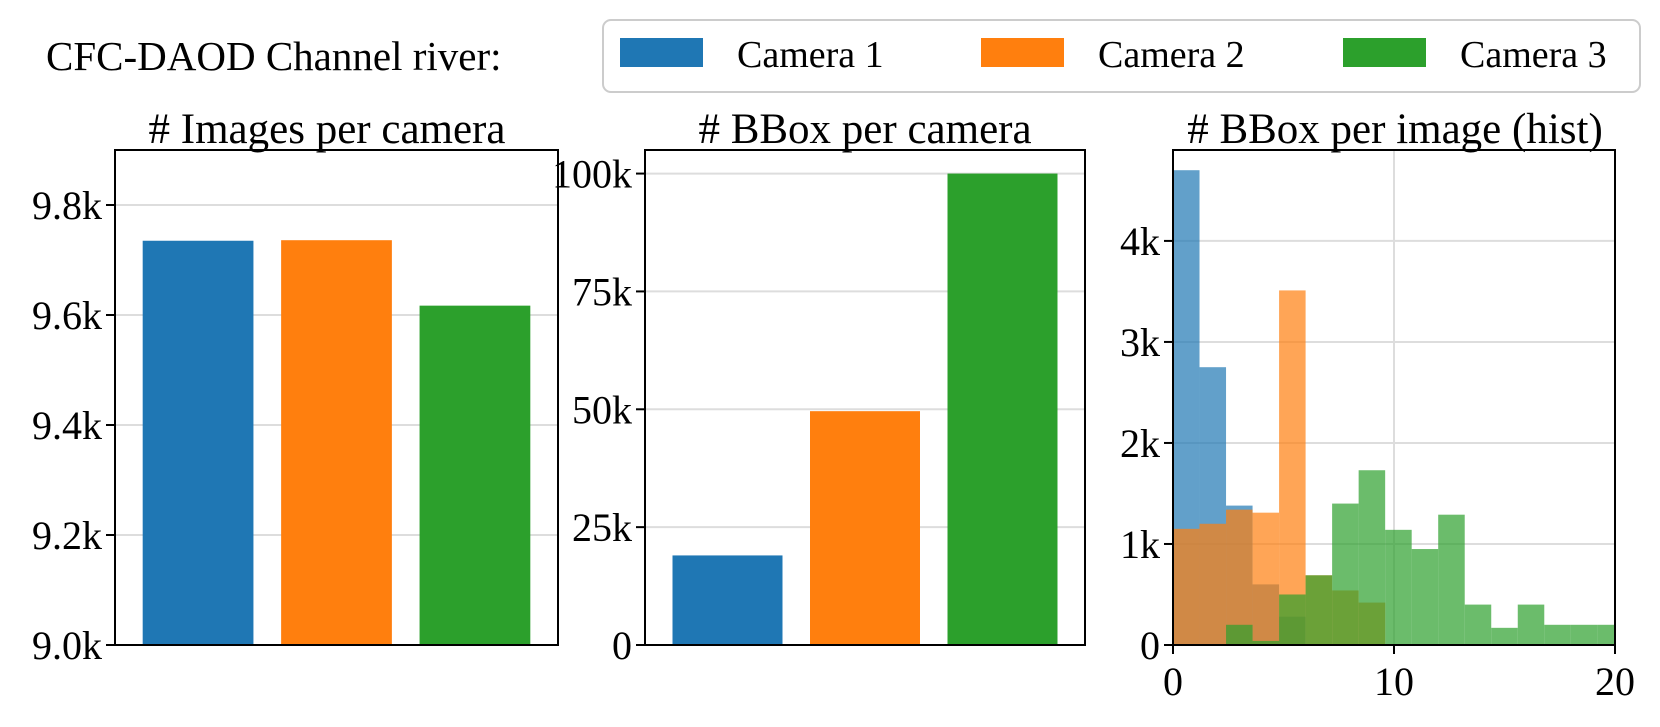 The image size is (1660, 727). Describe the element at coordinates (602, 409) in the screenshot. I see `y-tick-label: 50k` at that location.